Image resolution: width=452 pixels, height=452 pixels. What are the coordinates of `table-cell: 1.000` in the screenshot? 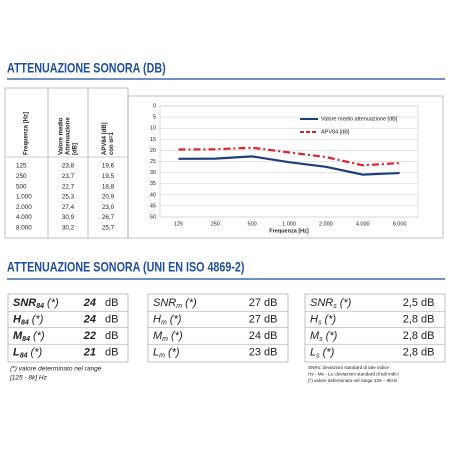 It's located at (24, 197).